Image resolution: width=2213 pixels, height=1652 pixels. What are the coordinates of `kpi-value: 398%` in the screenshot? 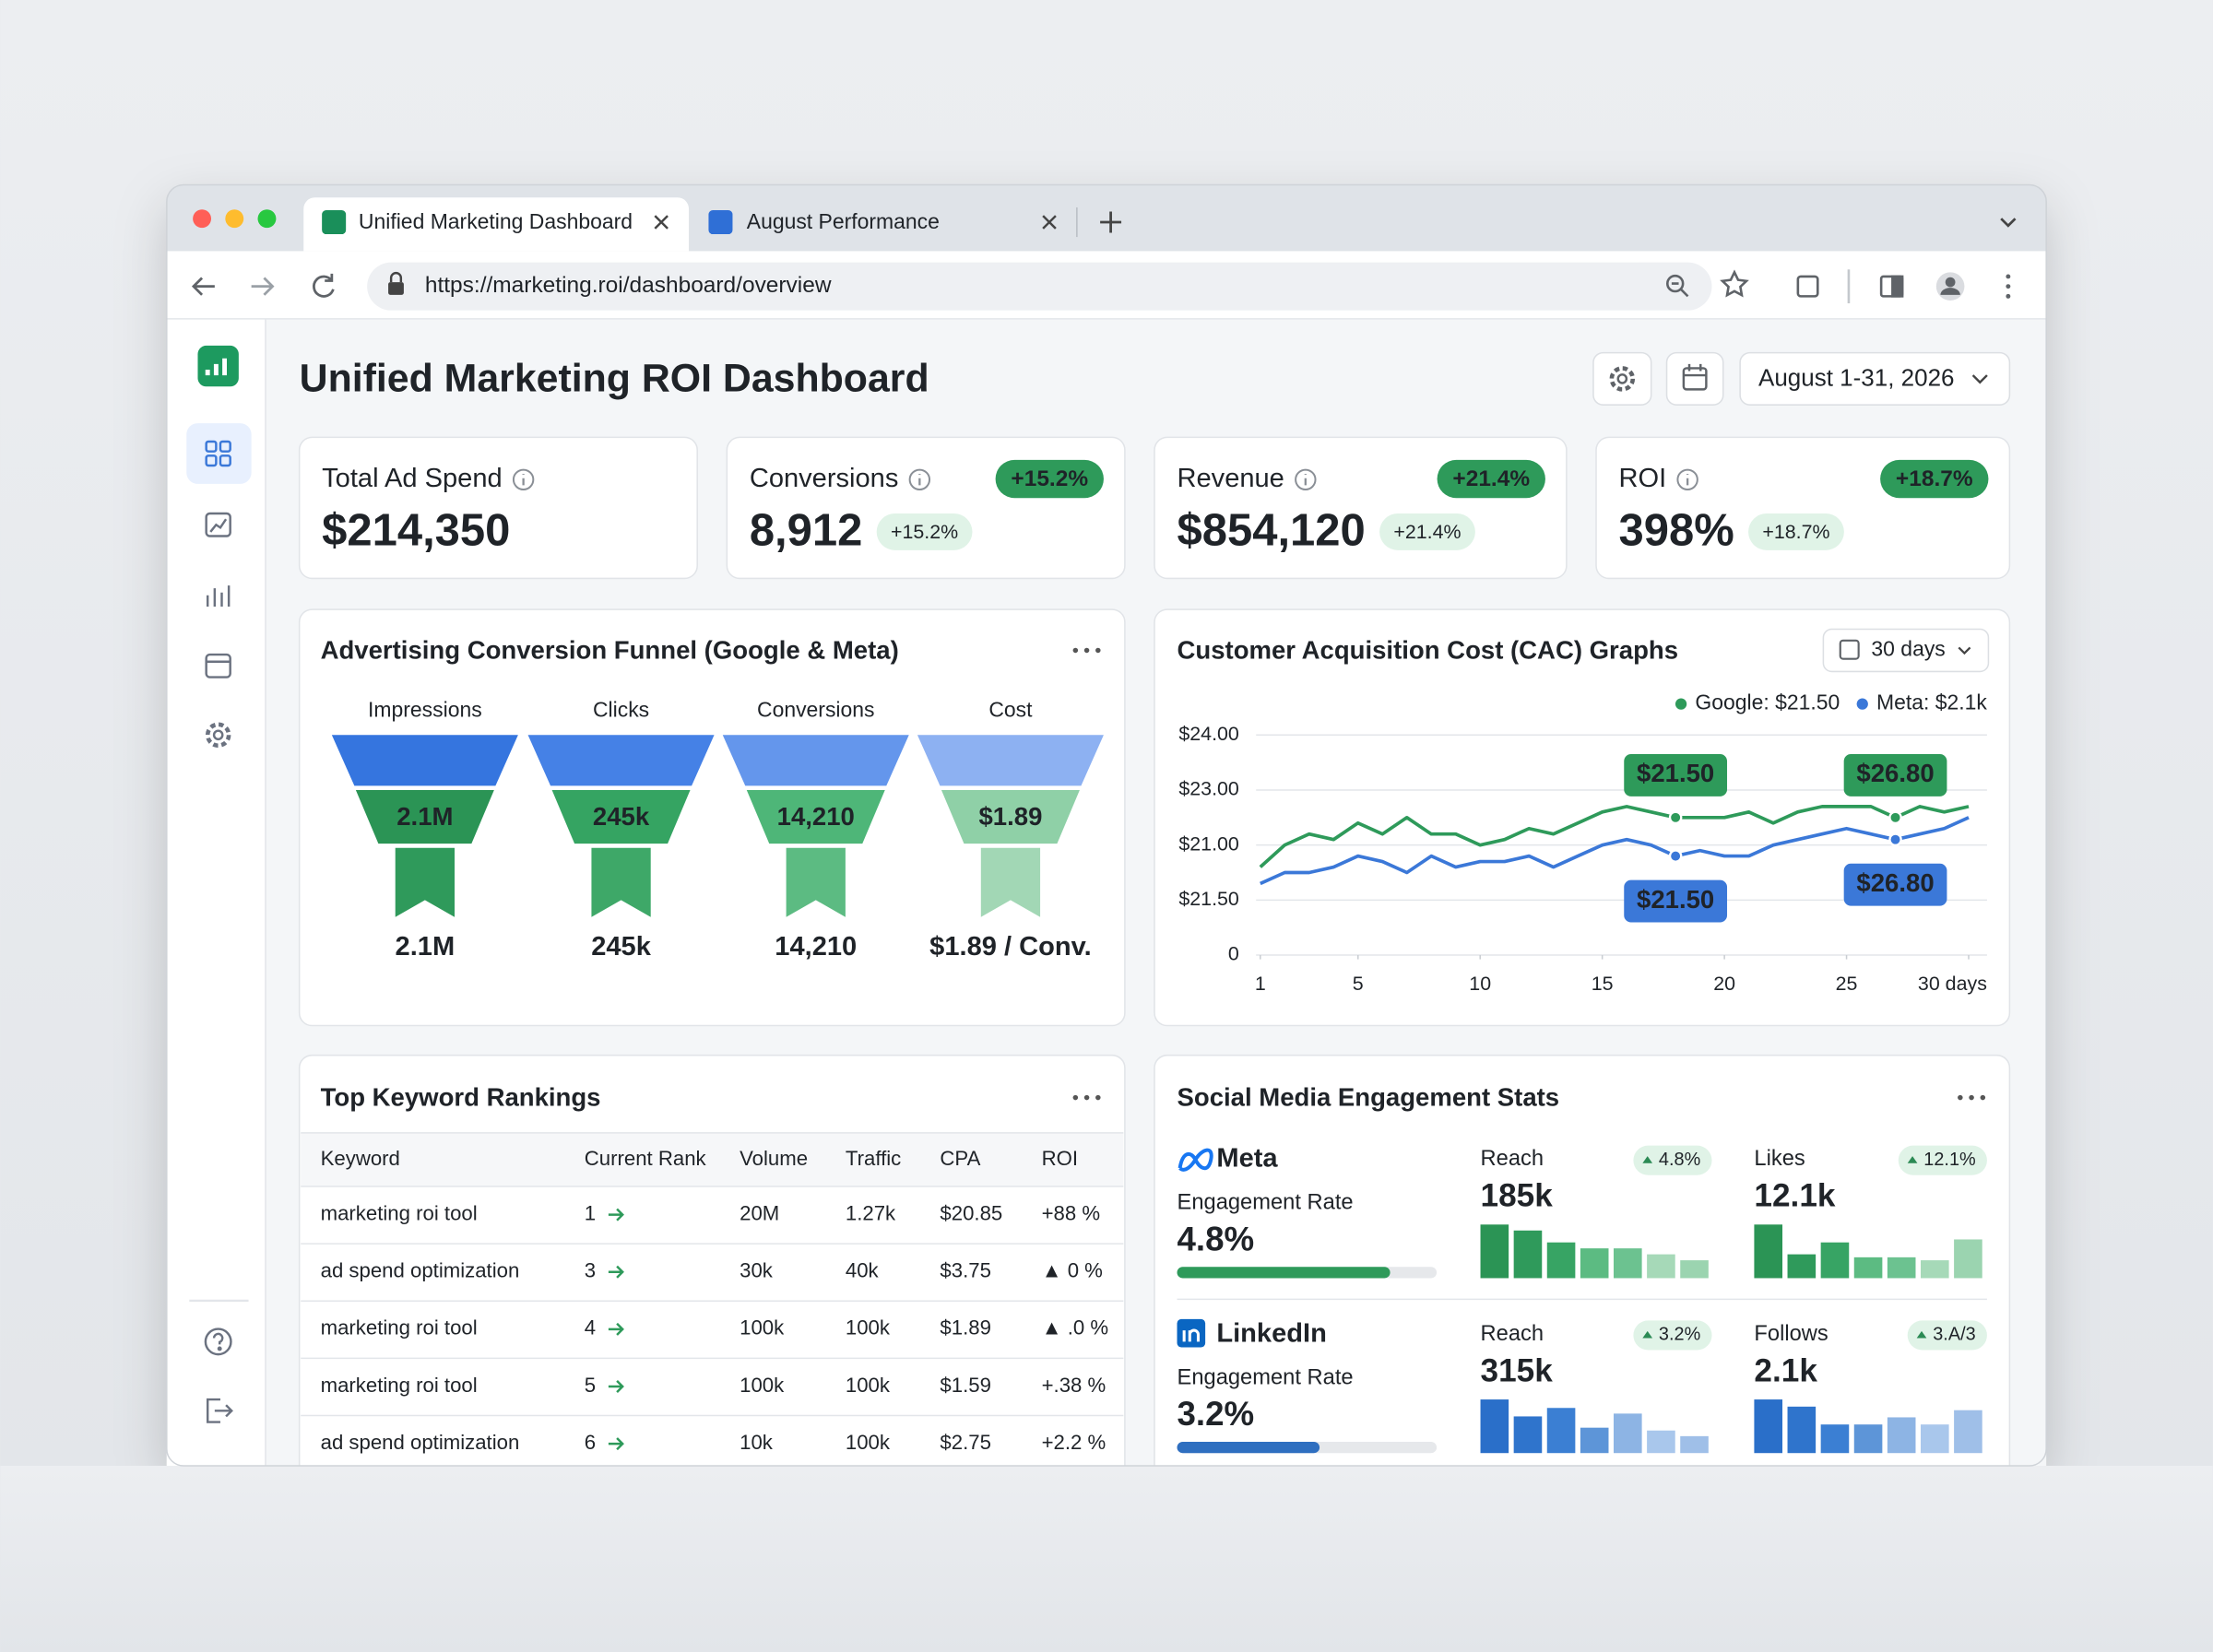 It's located at (1676, 530).